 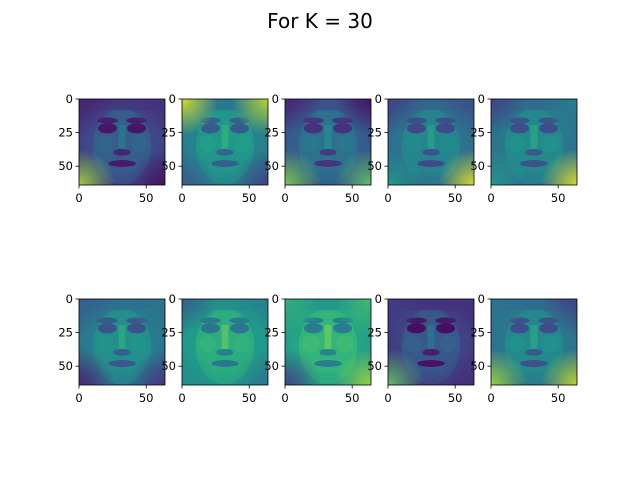 What do you see at coordinates (271, 366) in the screenshot?
I see `y-tick-label-8-2: 50` at bounding box center [271, 366].